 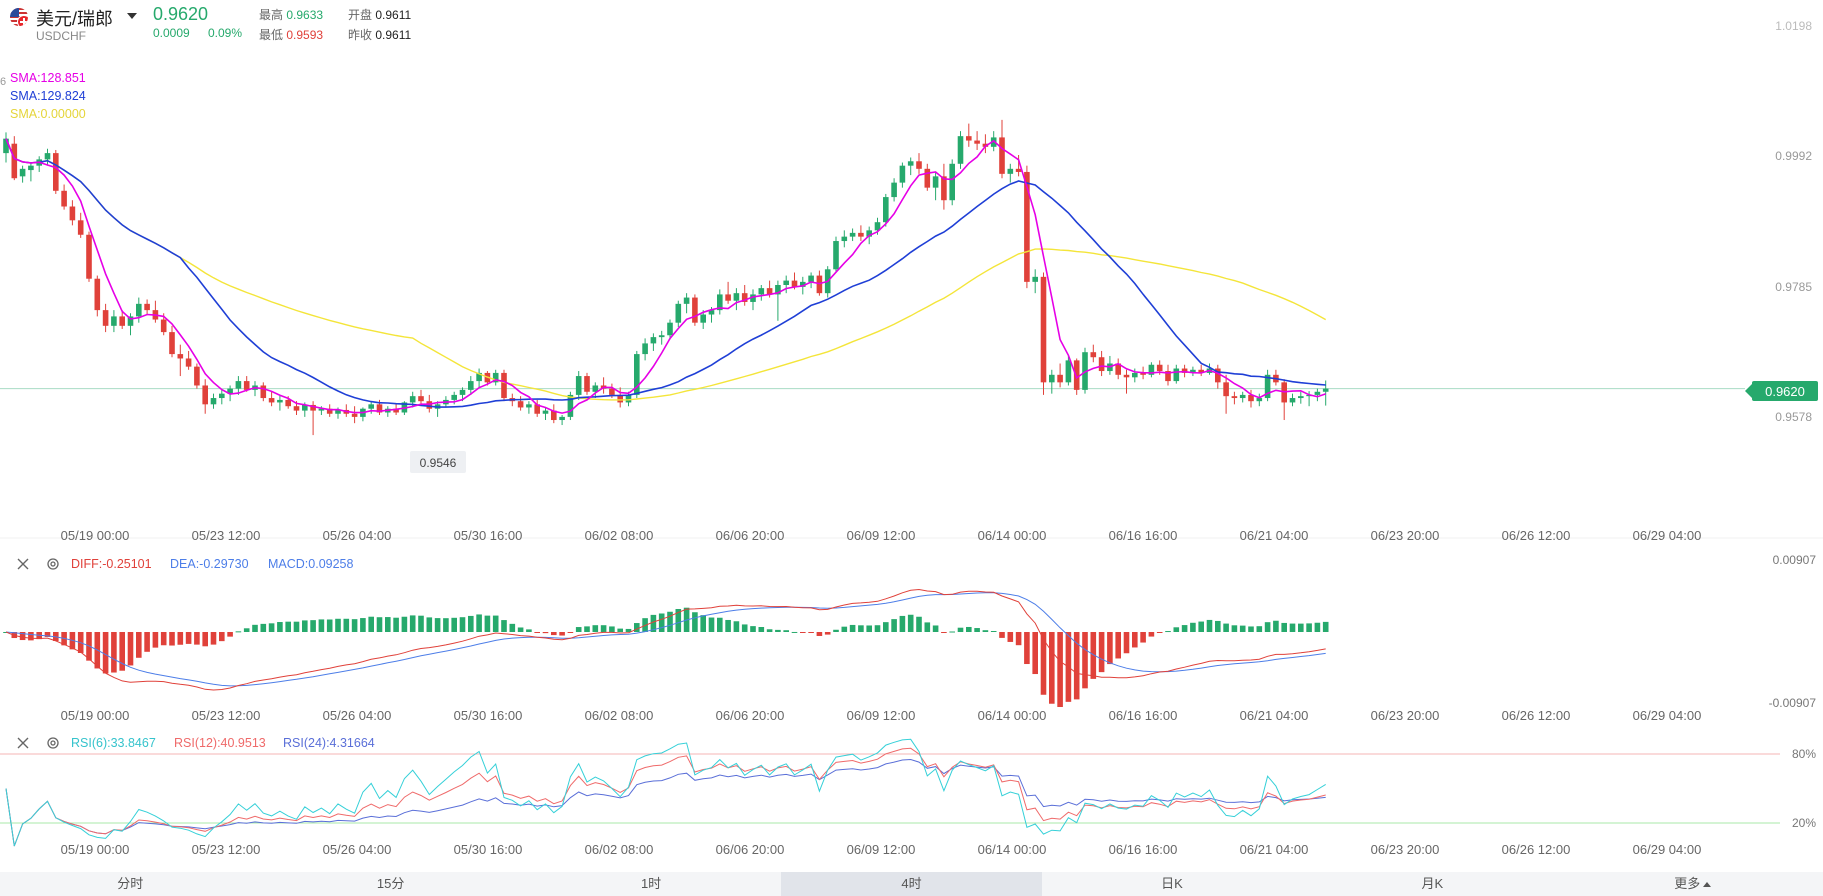 I want to click on time-axis-label: 05/23 12:00, so click(x=226, y=535).